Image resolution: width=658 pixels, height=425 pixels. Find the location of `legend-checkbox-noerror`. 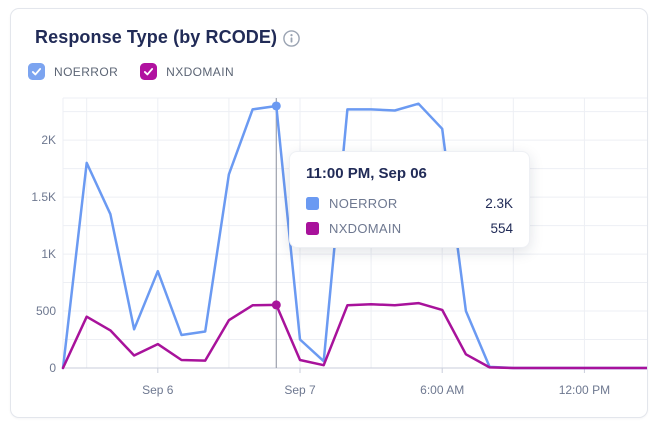

legend-checkbox-noerror is located at coordinates (36, 71).